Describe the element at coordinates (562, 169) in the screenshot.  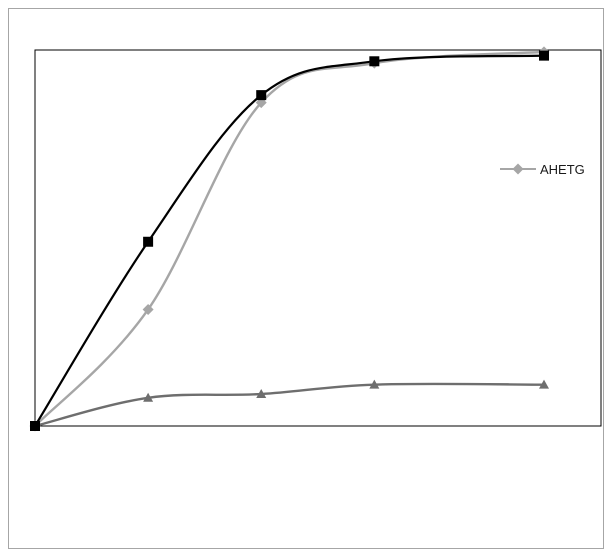
I see `legend-label-ahetg: AHETG` at that location.